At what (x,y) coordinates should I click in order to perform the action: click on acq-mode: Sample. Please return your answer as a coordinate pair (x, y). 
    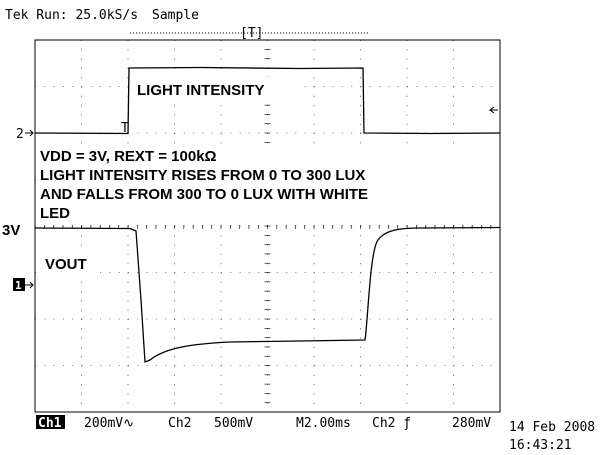
    Looking at the image, I should click on (175, 15).